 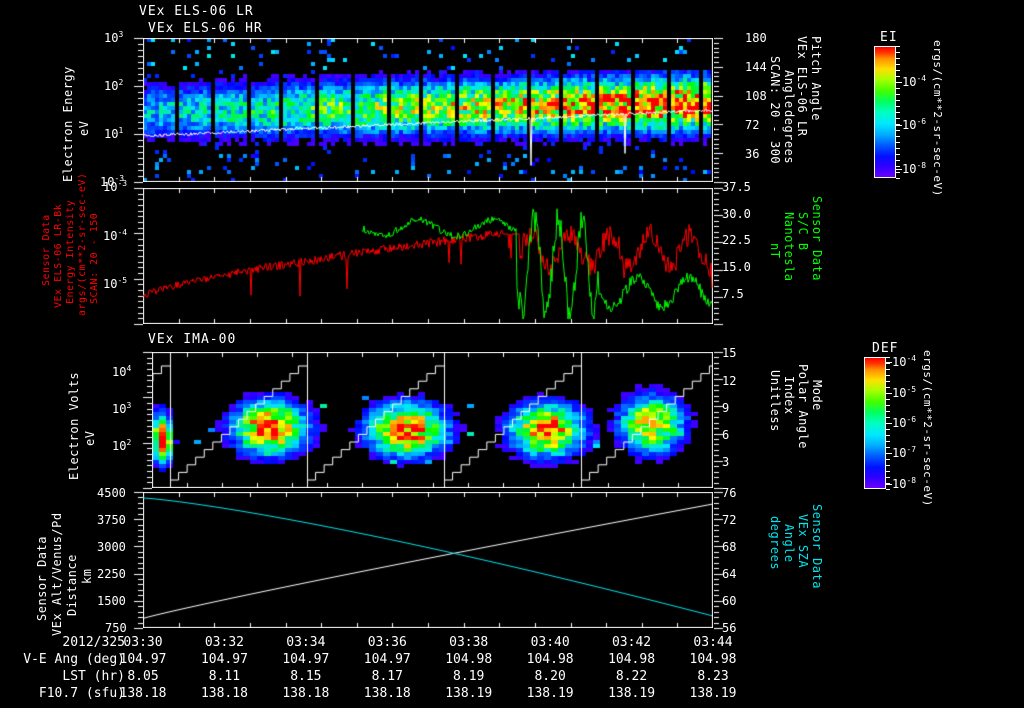 What do you see at coordinates (74, 425) in the screenshot?
I see `panel3-left-axis-label-1: Electron Volts` at bounding box center [74, 425].